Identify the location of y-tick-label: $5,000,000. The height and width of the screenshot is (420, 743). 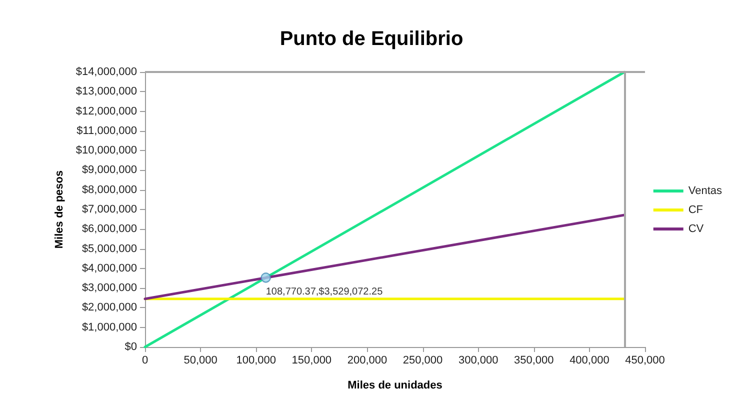
(109, 248).